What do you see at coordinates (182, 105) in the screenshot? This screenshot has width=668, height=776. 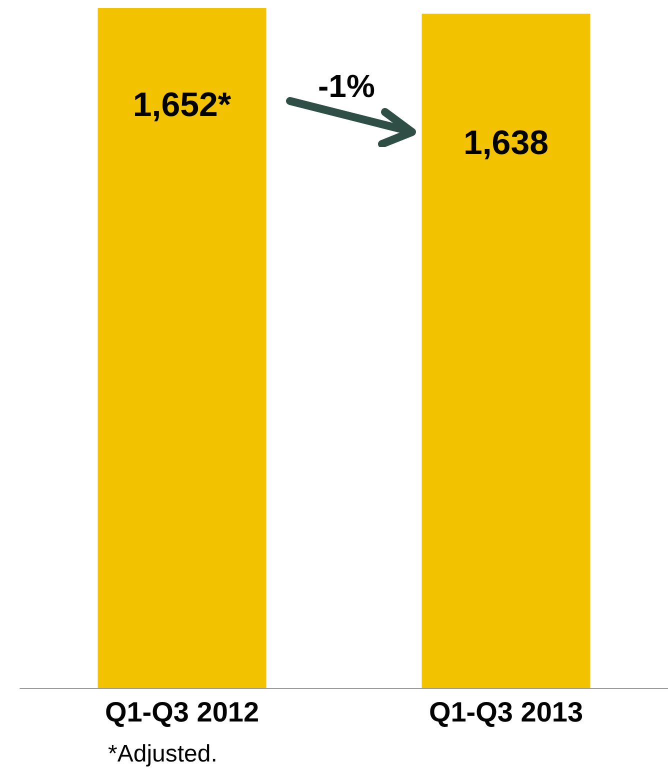 I see `data-label: 1,652*` at bounding box center [182, 105].